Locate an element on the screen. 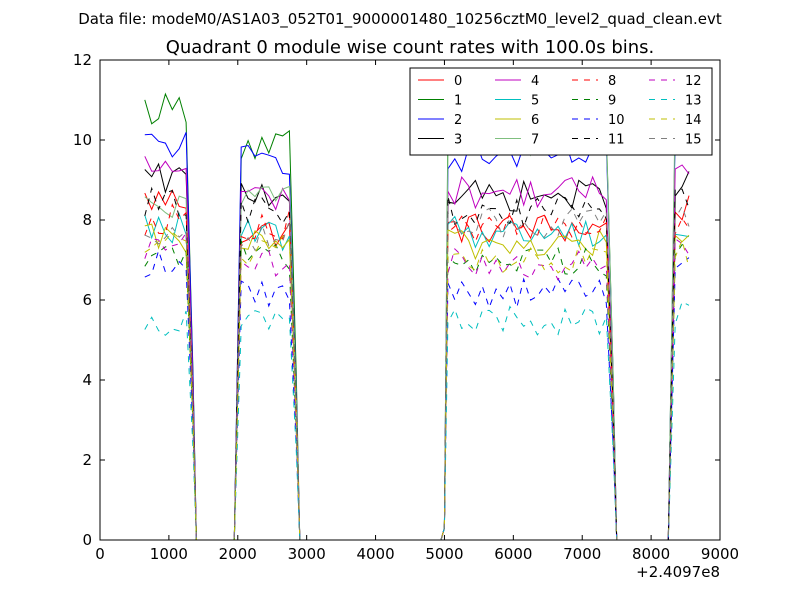 The width and height of the screenshot is (800, 600). legend-label-14: 14 is located at coordinates (693, 120).